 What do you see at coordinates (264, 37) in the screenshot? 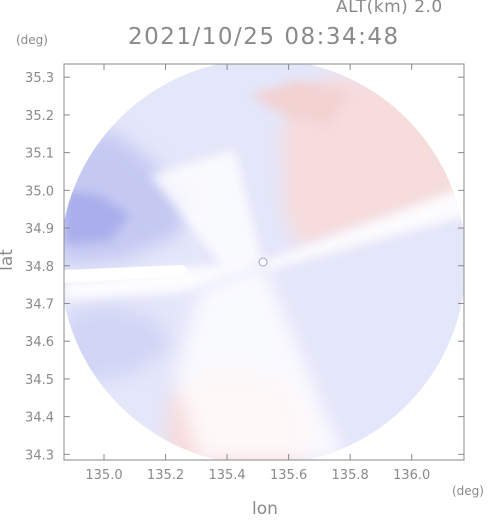
I see `timestamp-title: 2021/10/25 08:34:48` at bounding box center [264, 37].